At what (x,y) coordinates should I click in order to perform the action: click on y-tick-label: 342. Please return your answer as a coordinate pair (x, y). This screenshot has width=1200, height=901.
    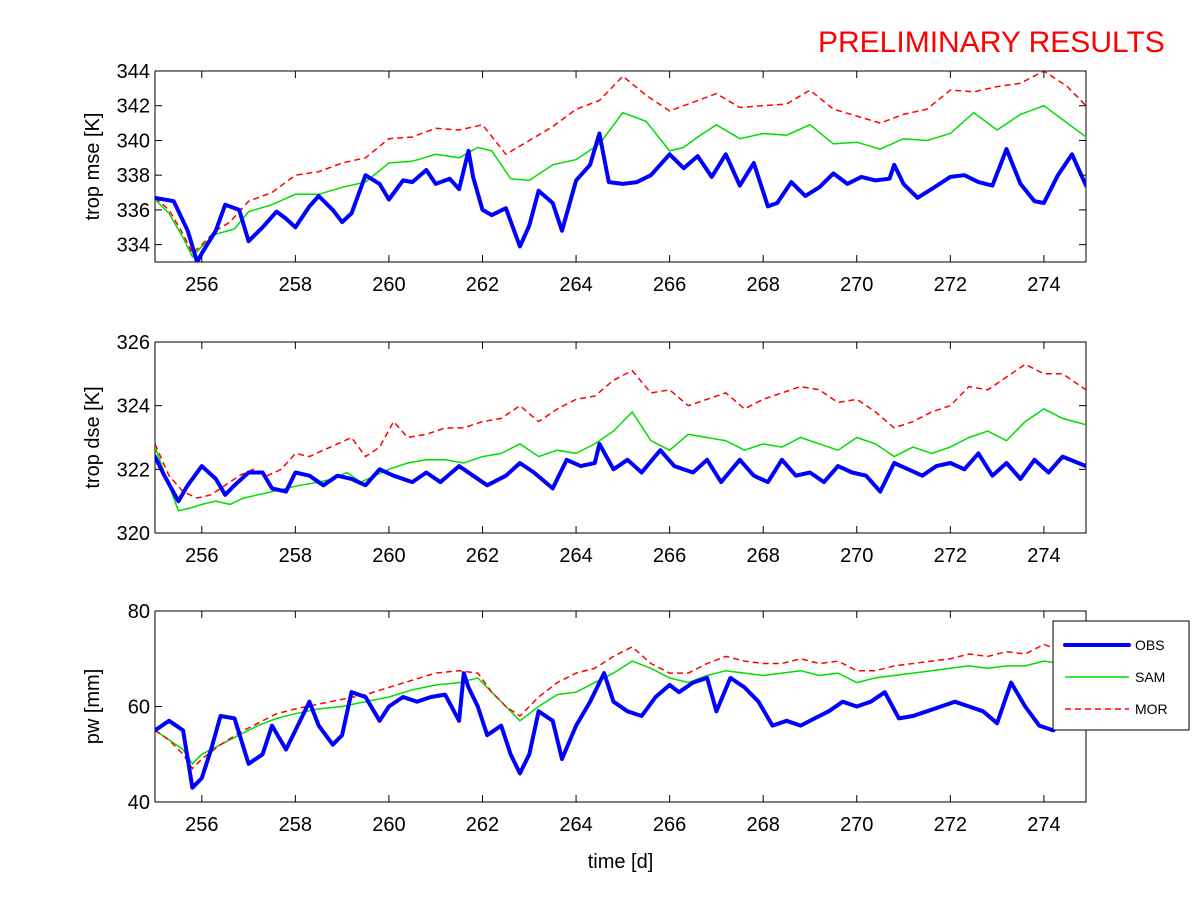
    Looking at the image, I should click on (133, 107).